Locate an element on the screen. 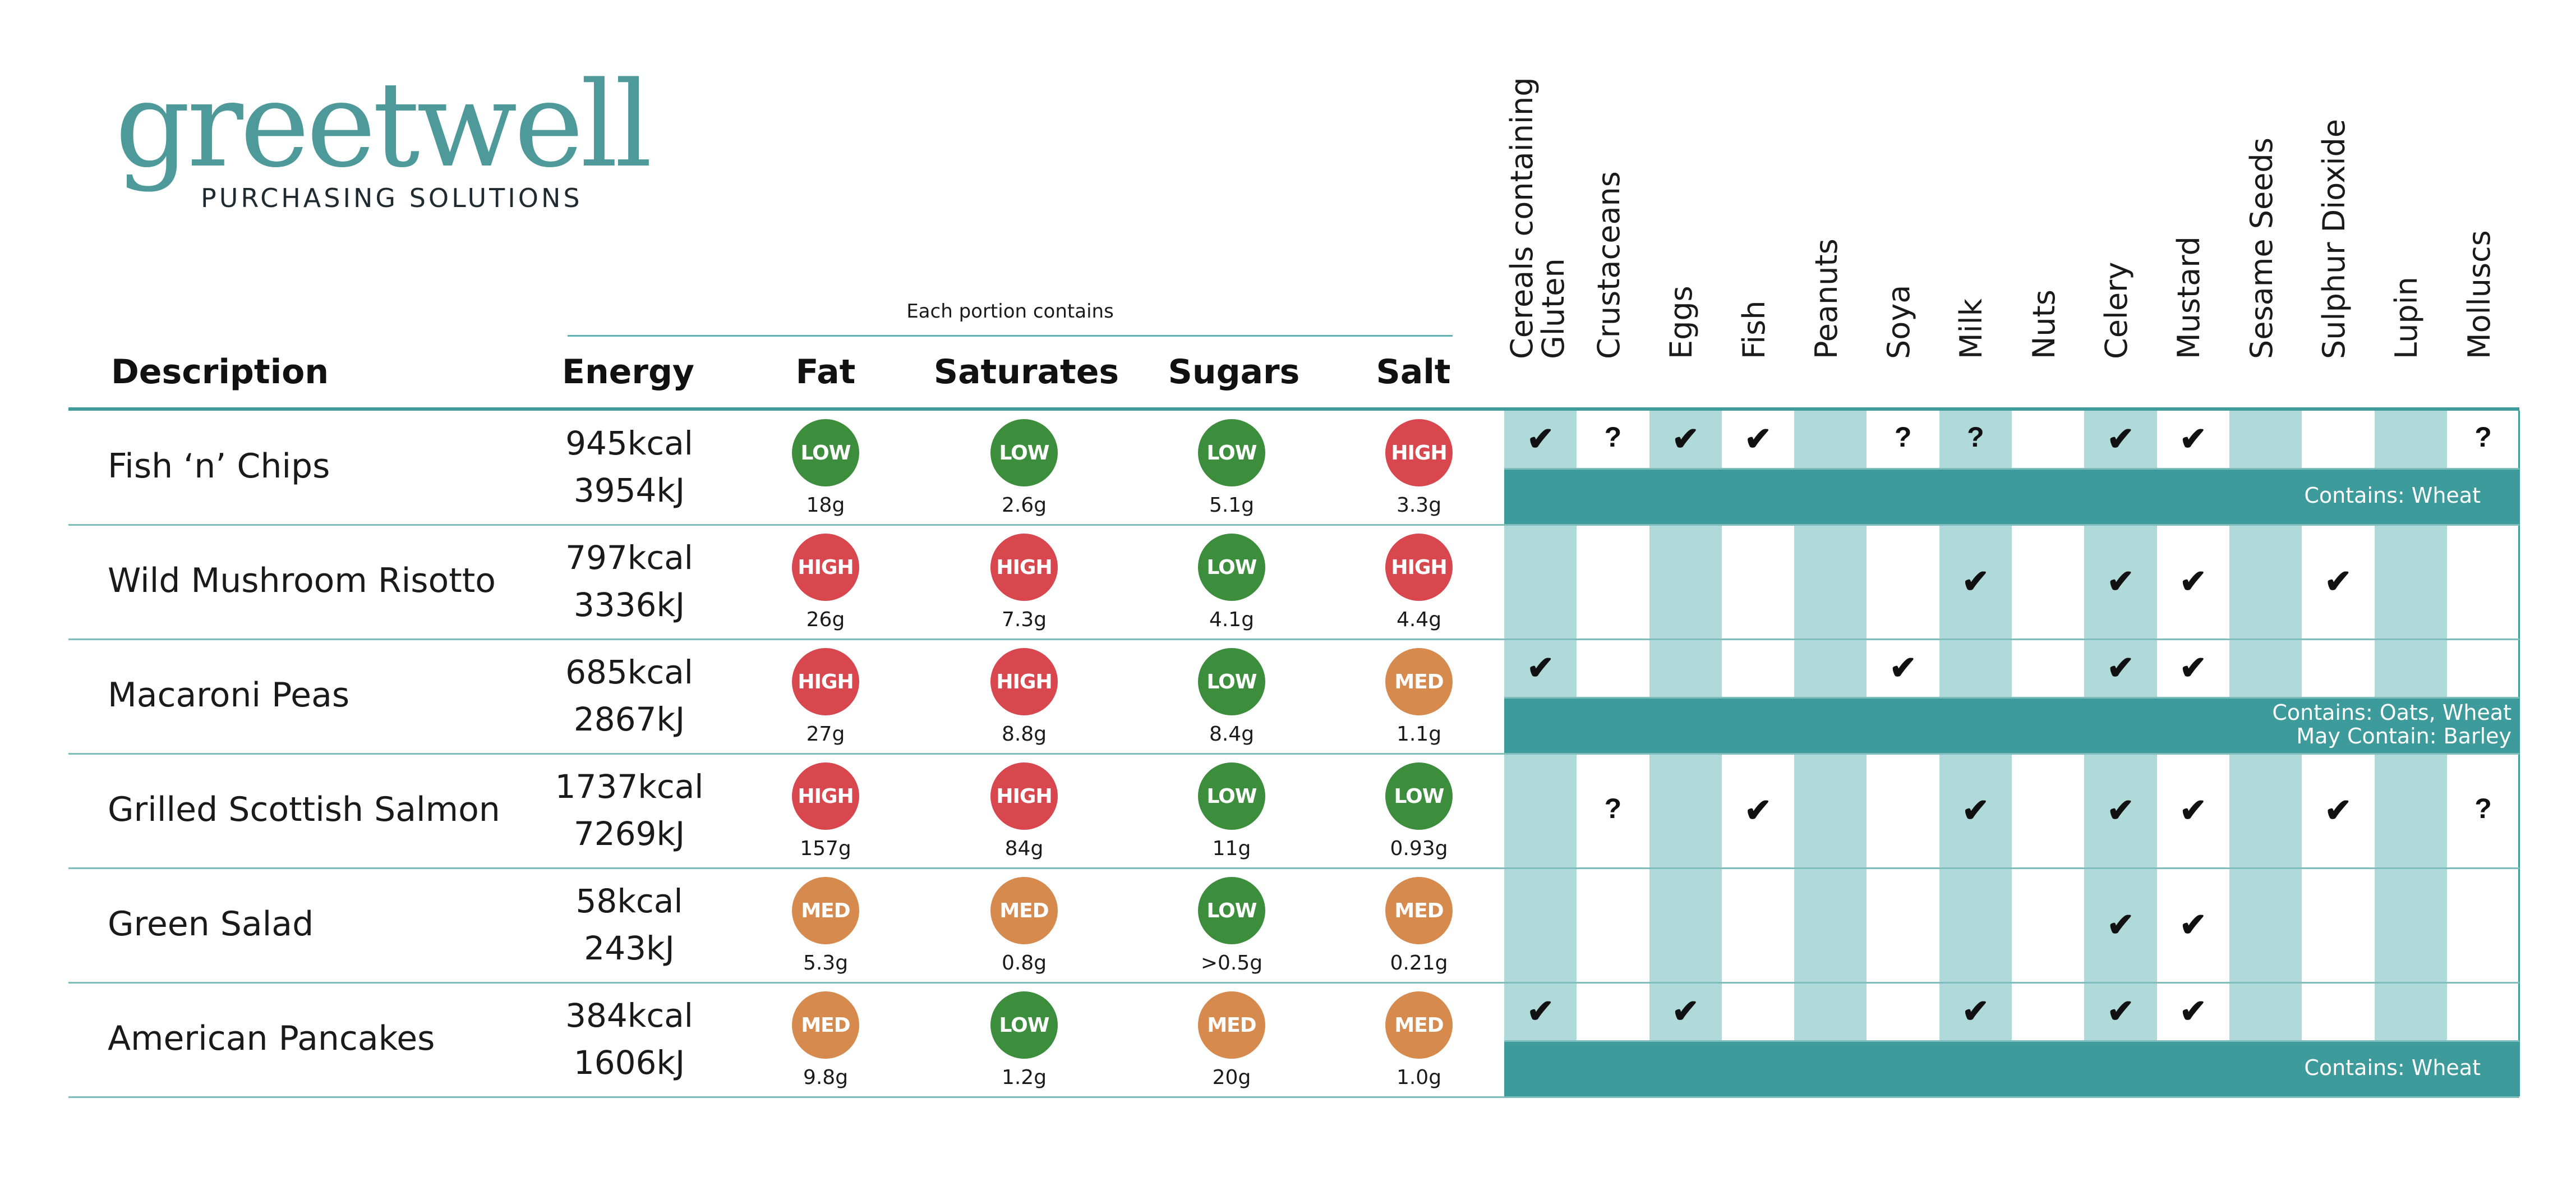 This screenshot has width=2576, height=1199. nutrient-amount: 1.2g is located at coordinates (1024, 1077).